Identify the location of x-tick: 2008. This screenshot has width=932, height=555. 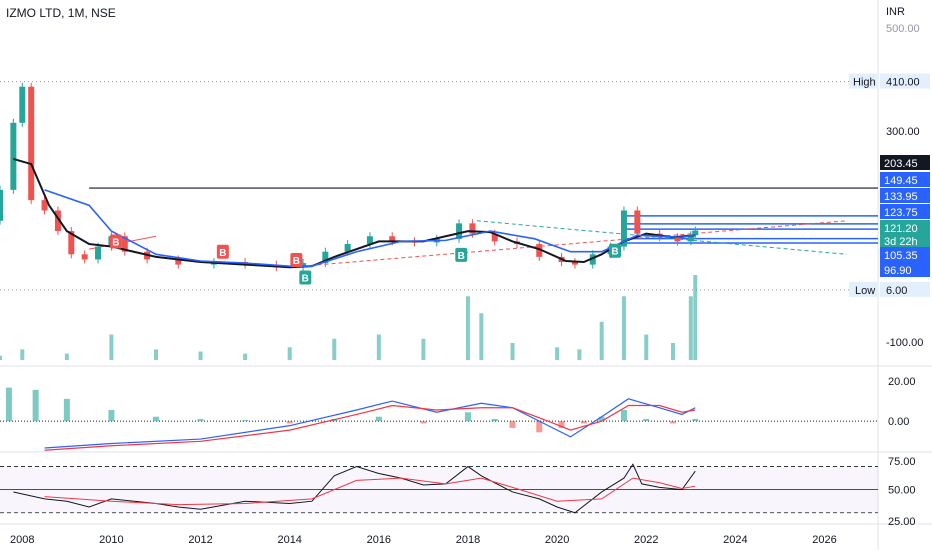
(22, 540).